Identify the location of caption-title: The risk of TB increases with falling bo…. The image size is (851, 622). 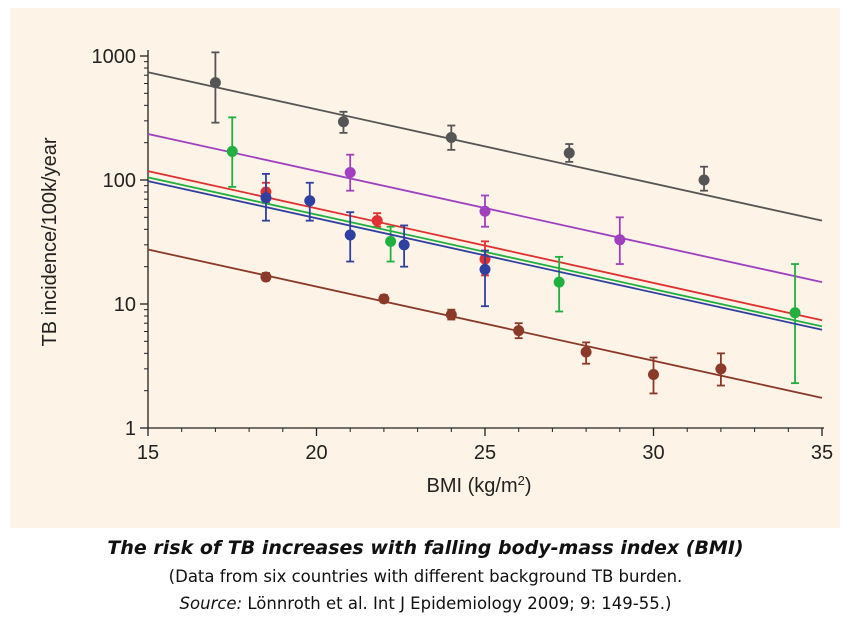
(425, 548).